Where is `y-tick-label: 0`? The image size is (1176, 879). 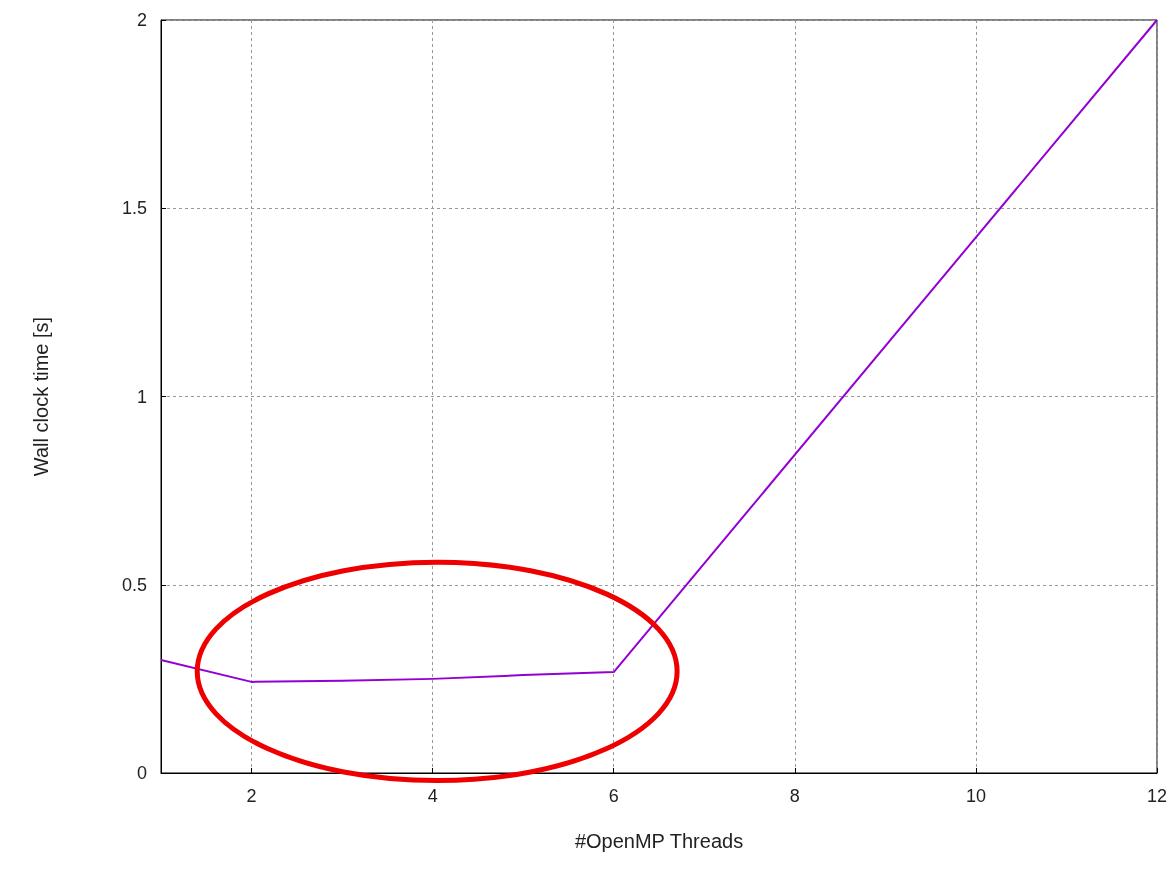 y-tick-label: 0 is located at coordinates (141, 773).